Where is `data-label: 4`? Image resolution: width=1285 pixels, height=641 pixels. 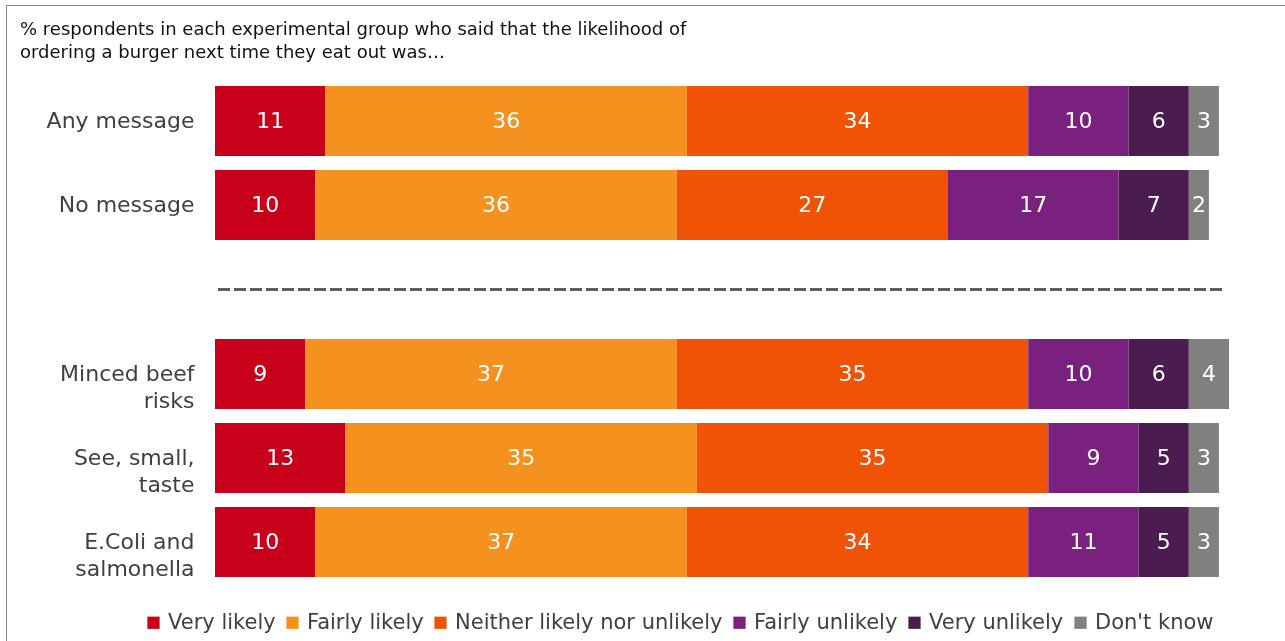
data-label: 4 is located at coordinates (1208, 373).